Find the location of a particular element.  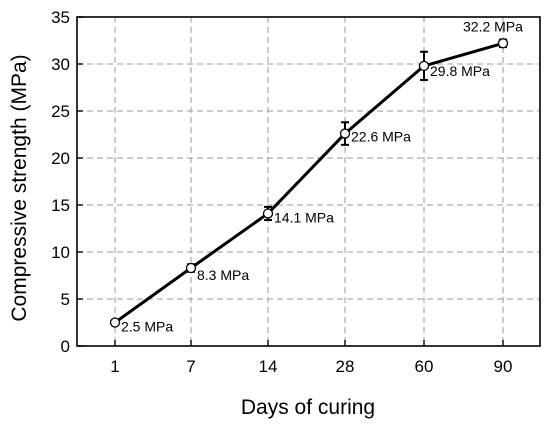

y-tick-label: 5 is located at coordinates (65, 299).